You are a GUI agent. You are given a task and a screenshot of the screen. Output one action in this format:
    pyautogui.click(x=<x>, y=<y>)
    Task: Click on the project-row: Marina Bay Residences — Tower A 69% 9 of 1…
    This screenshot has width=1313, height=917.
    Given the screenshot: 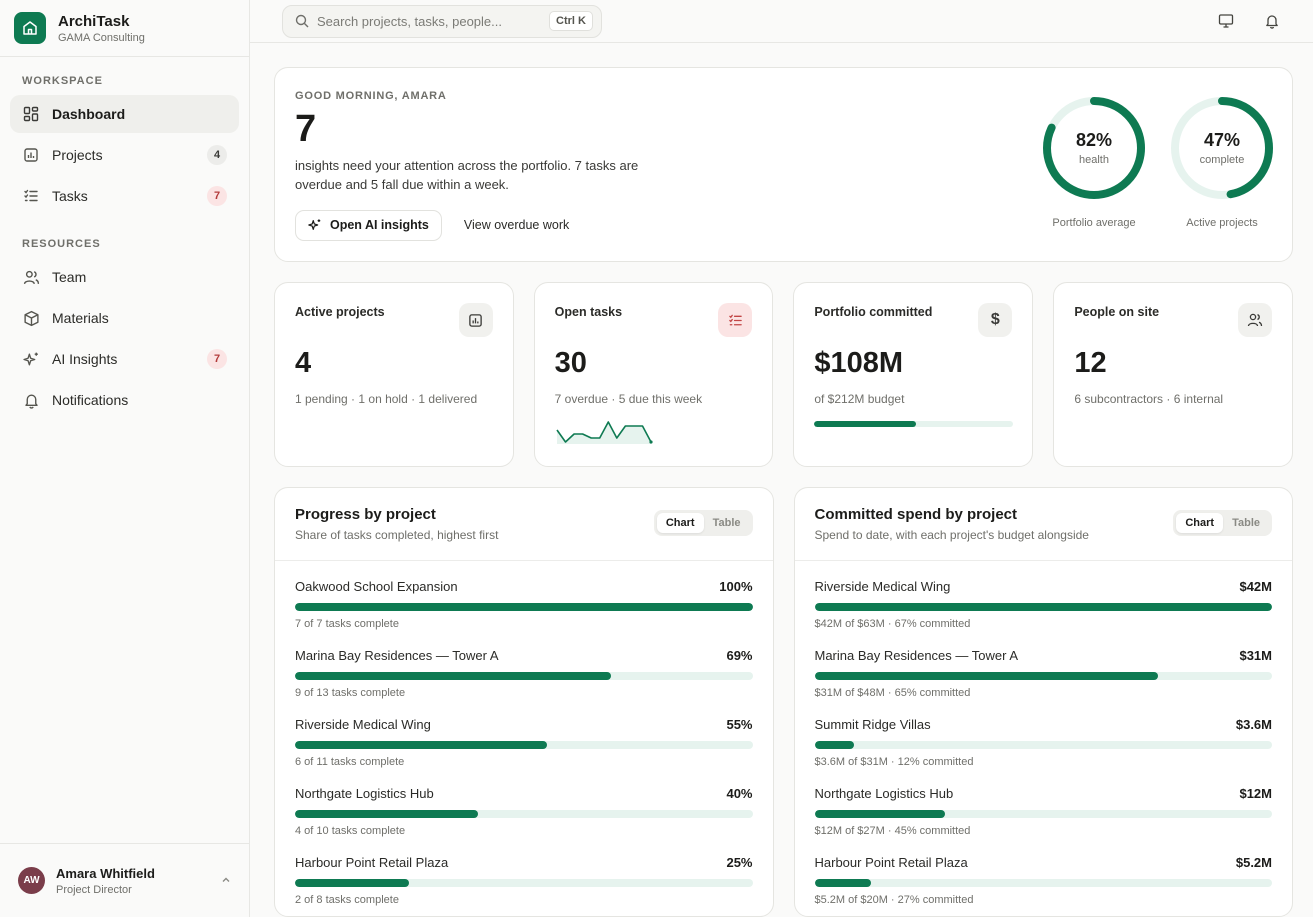 What is the action you would take?
    pyautogui.click(x=524, y=682)
    